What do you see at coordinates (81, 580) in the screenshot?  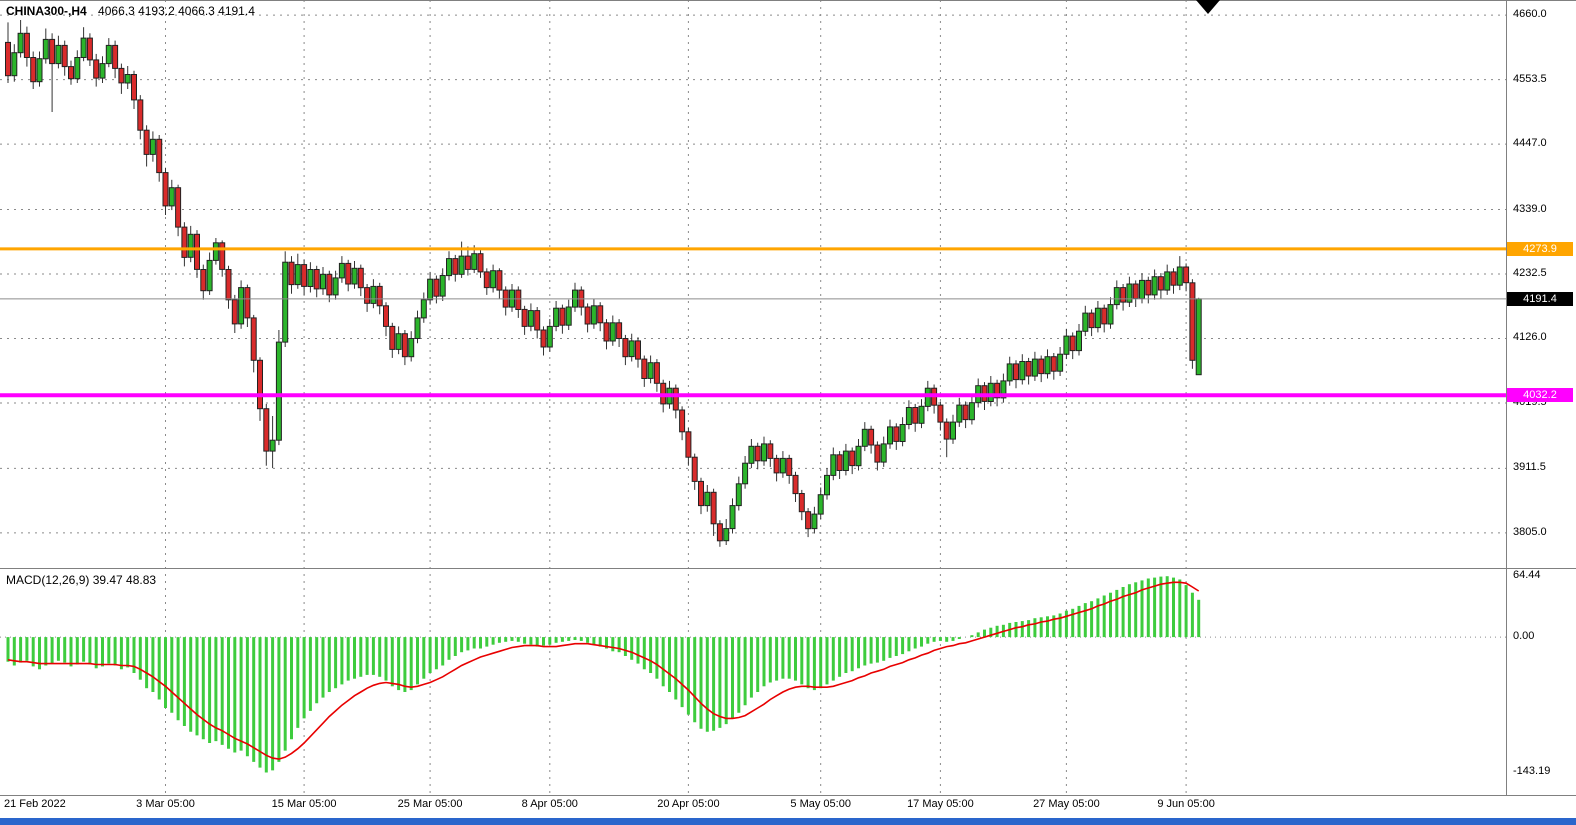 I see `indicator-label: MACD(12,26,9) 39.47 48.83` at bounding box center [81, 580].